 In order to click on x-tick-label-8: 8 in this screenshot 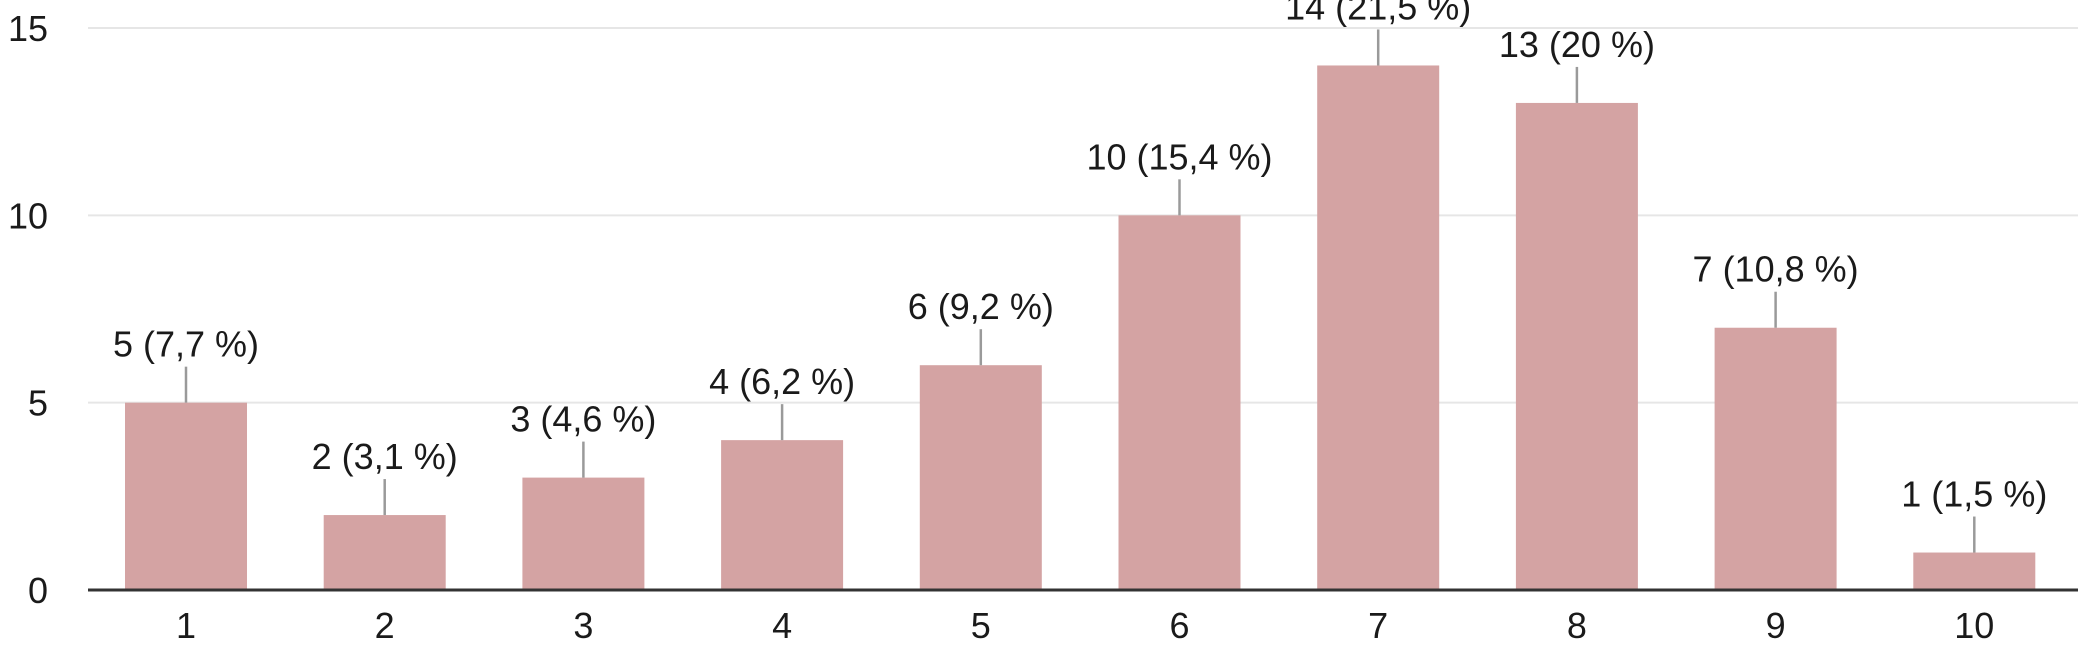, I will do `click(1577, 625)`.